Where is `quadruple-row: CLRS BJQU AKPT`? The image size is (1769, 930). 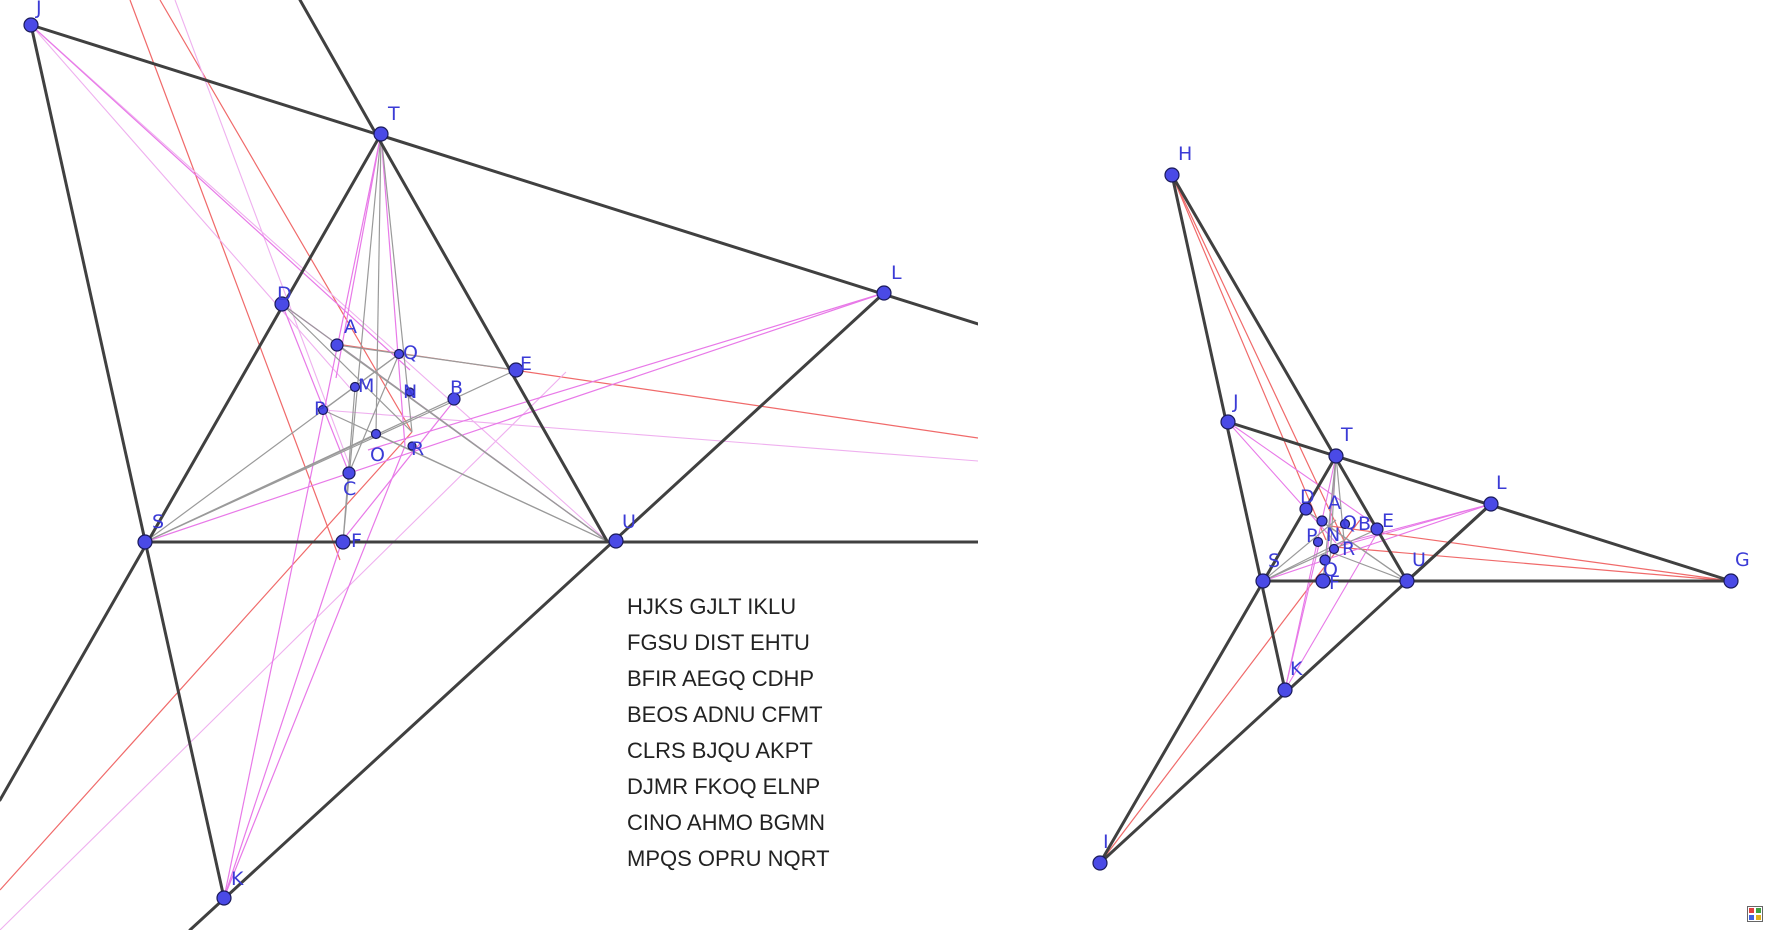 quadruple-row: CLRS BJQU AKPT is located at coordinates (720, 750).